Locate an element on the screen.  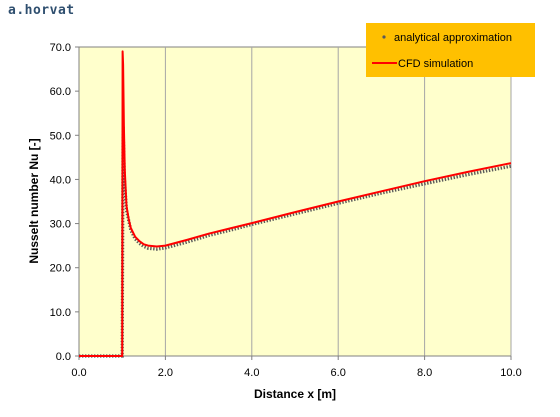
legend-label: analytical approximation is located at coordinates (453, 38).